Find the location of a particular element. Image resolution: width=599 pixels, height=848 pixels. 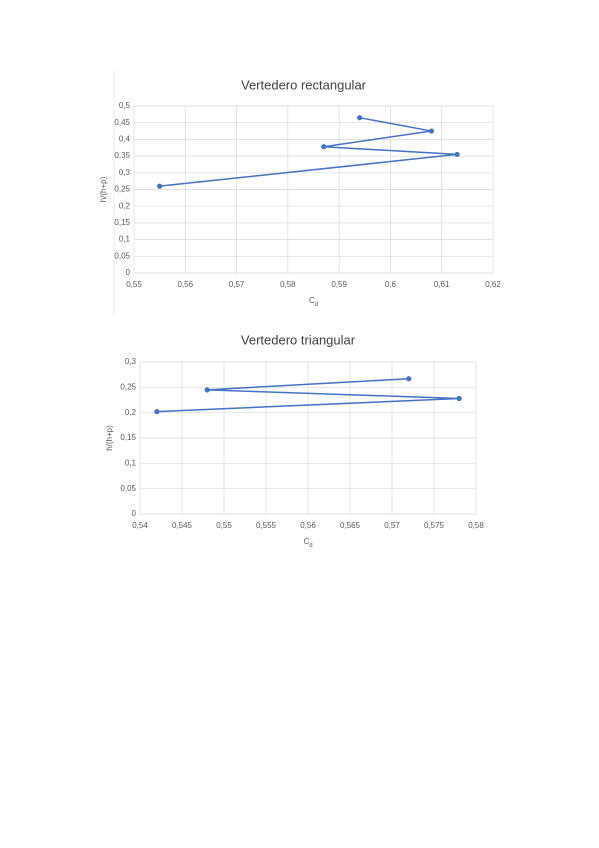

y-tick-label: 0,45 is located at coordinates (122, 122).